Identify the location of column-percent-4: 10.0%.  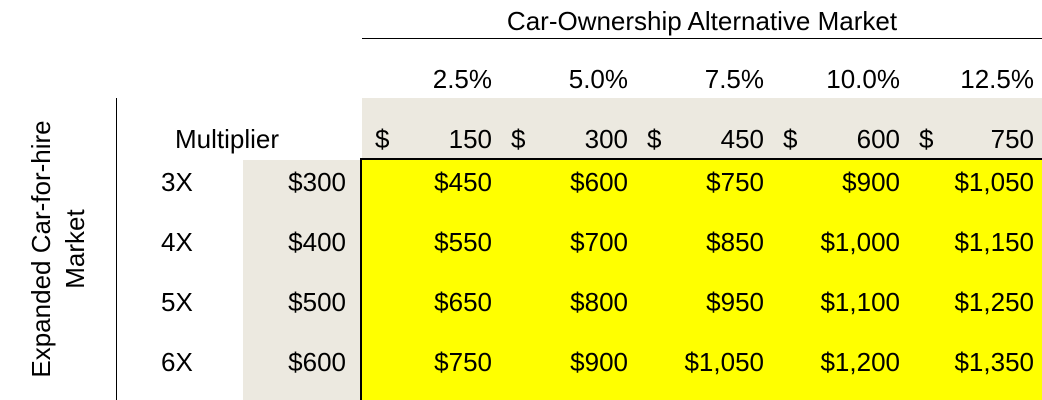
(863, 79).